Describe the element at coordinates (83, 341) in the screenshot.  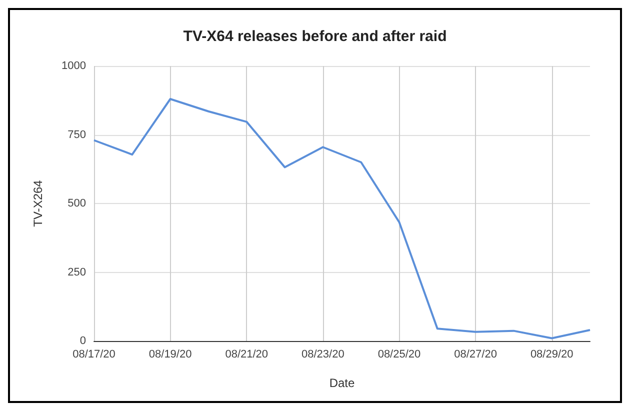
I see `y-tick-label: 0` at that location.